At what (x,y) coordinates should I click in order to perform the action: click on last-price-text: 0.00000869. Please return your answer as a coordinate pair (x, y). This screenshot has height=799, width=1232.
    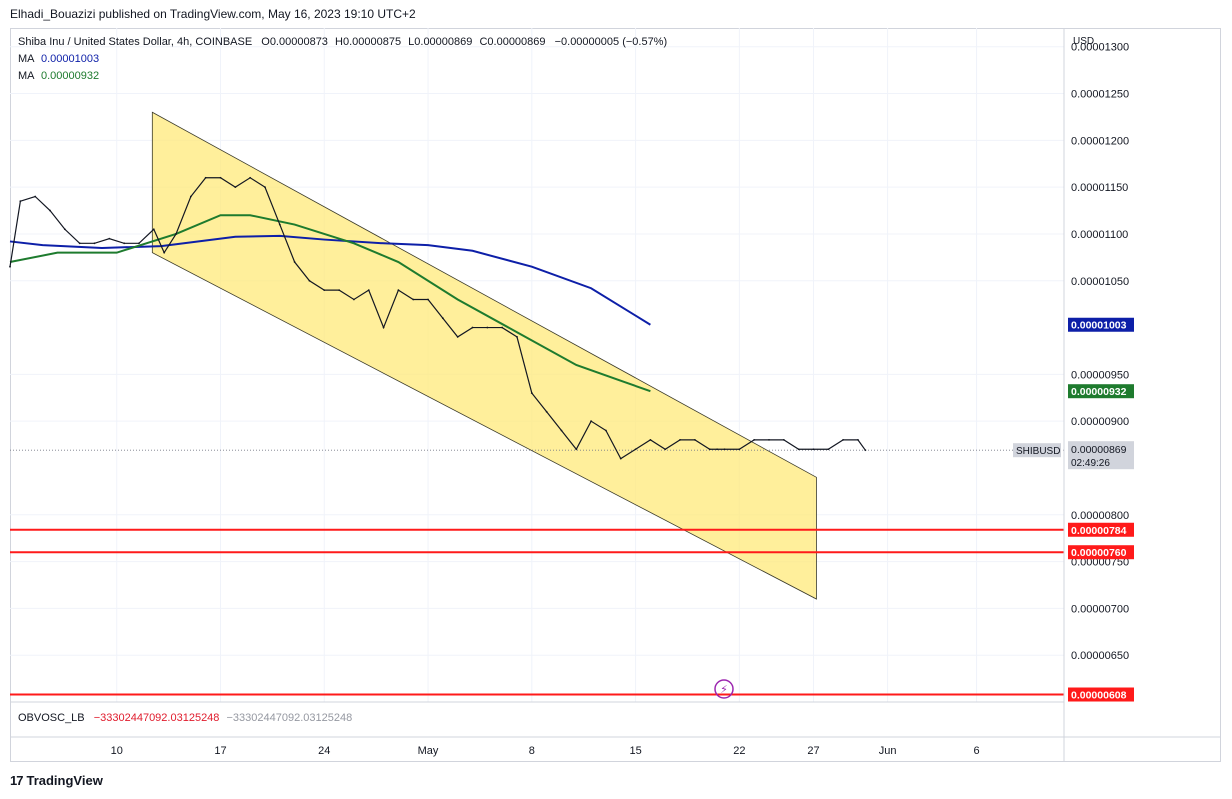
    Looking at the image, I should click on (1099, 450).